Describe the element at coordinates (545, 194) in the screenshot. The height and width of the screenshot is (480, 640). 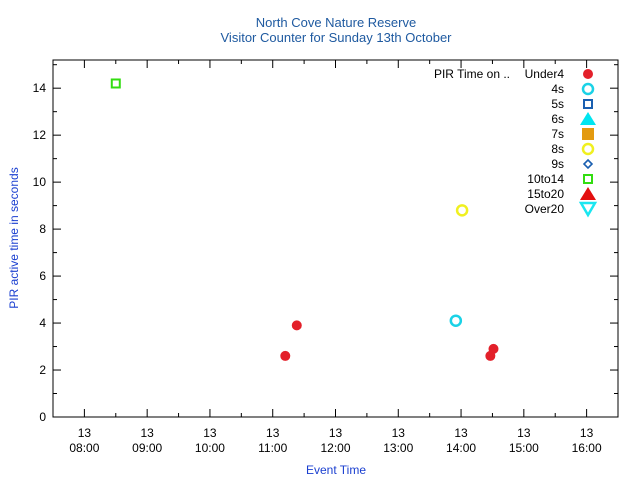
I see `legend-label: 15to20` at that location.